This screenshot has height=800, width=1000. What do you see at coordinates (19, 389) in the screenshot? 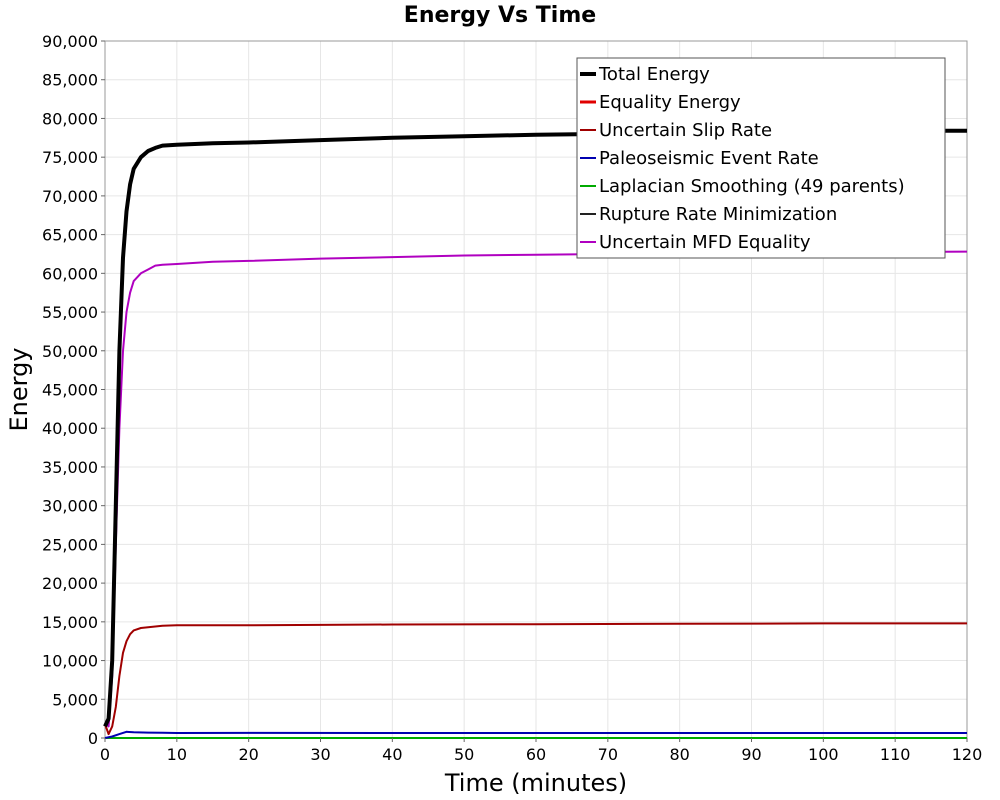
I see `y-axis-label: Energy` at bounding box center [19, 389].